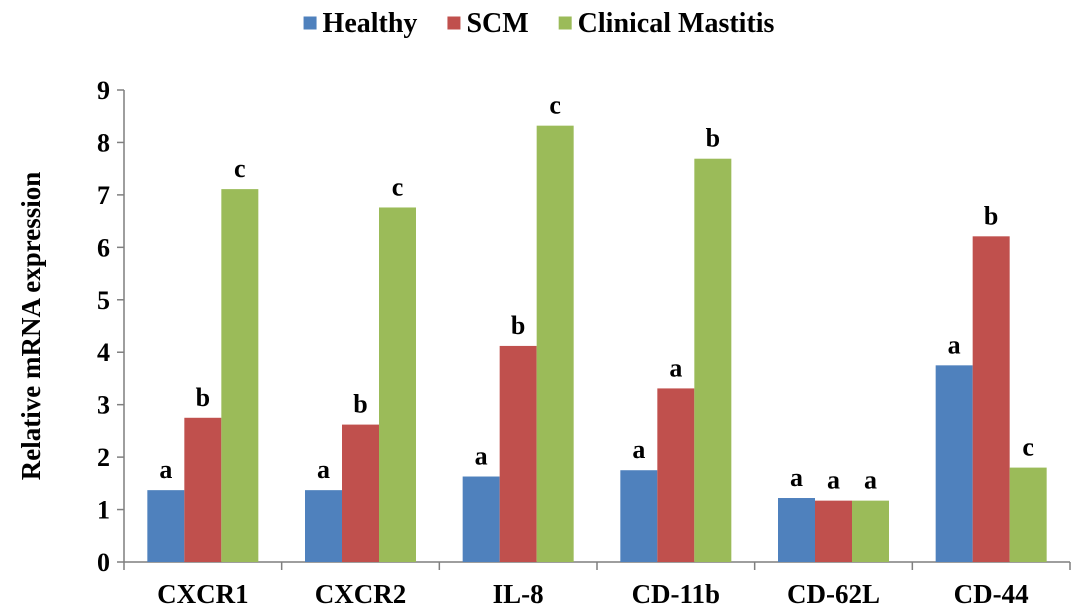 The image size is (1078, 616). I want to click on bar-scm-cxcr2, so click(360, 493).